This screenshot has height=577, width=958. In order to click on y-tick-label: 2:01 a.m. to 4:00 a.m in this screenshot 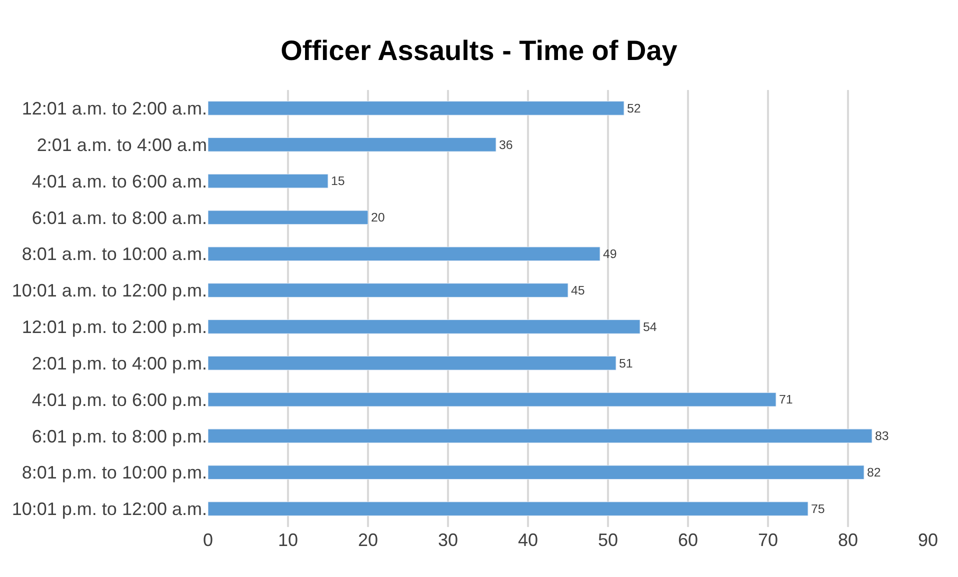, I will do `click(121, 144)`.